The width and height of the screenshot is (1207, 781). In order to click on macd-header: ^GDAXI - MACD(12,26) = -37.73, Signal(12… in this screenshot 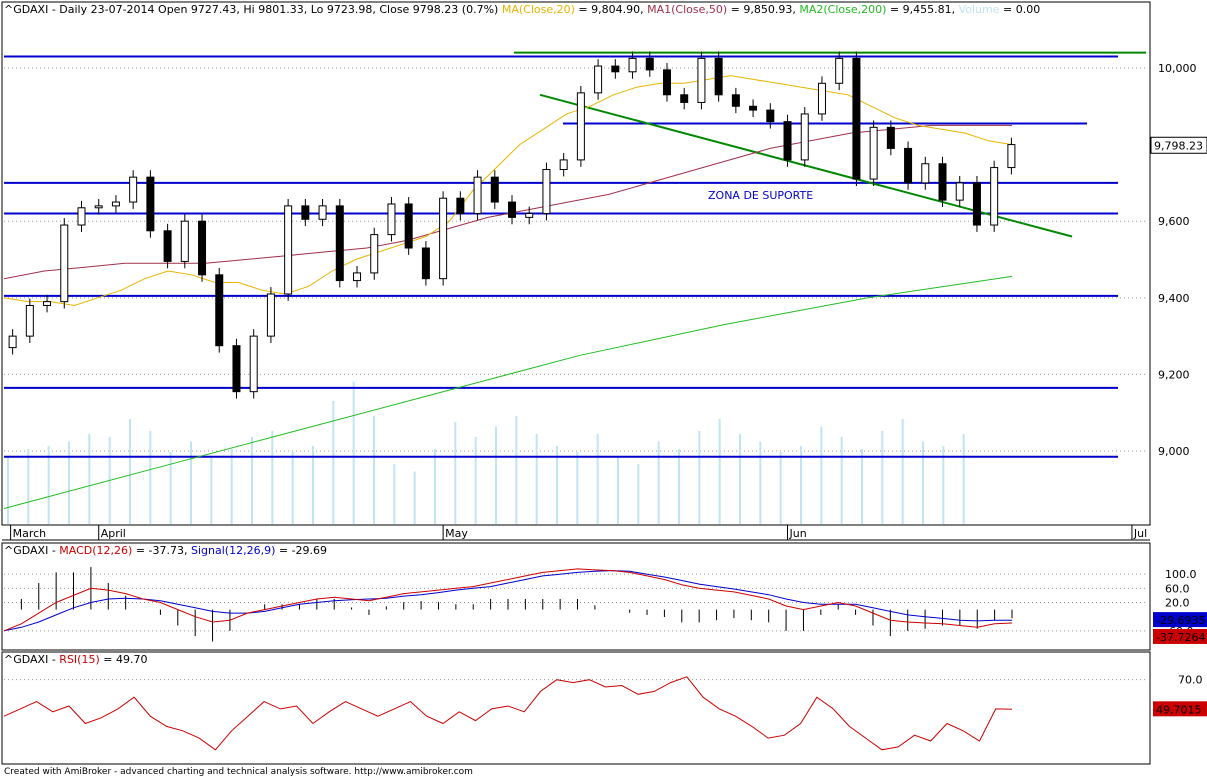, I will do `click(165, 550)`.